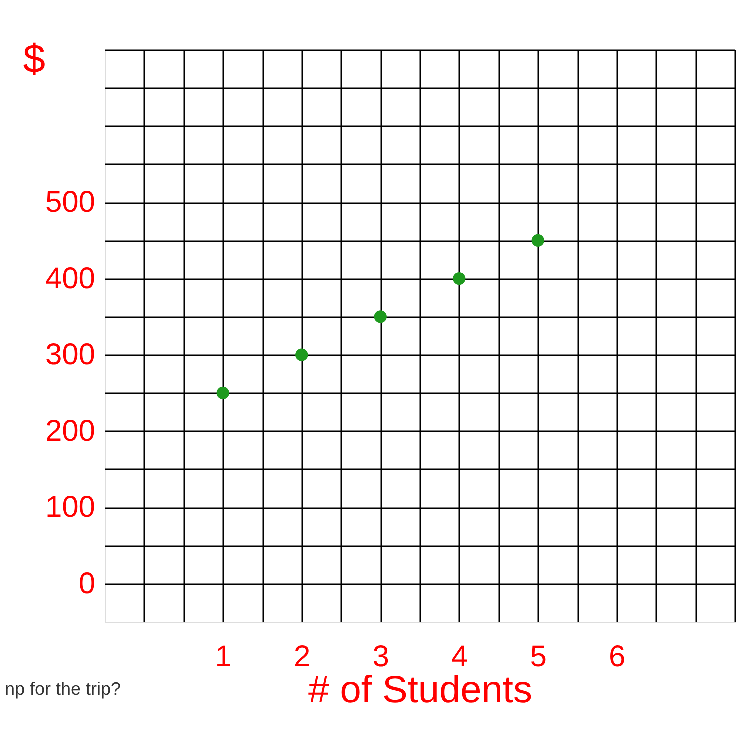 Image resolution: width=753 pixels, height=729 pixels. I want to click on text: np for the trip?, so click(63, 689).